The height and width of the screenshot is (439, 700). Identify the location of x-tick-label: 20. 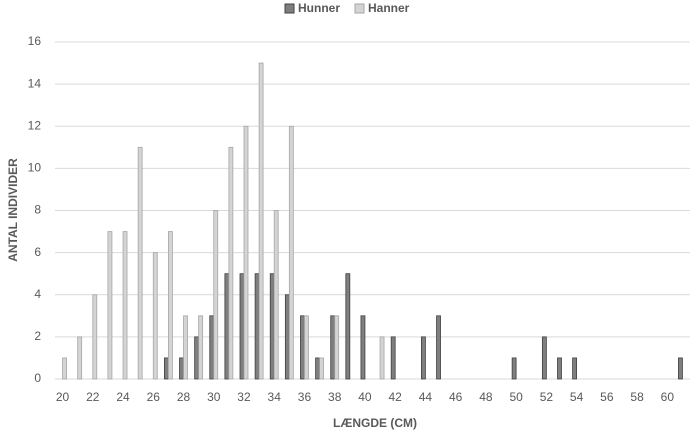
(63, 397).